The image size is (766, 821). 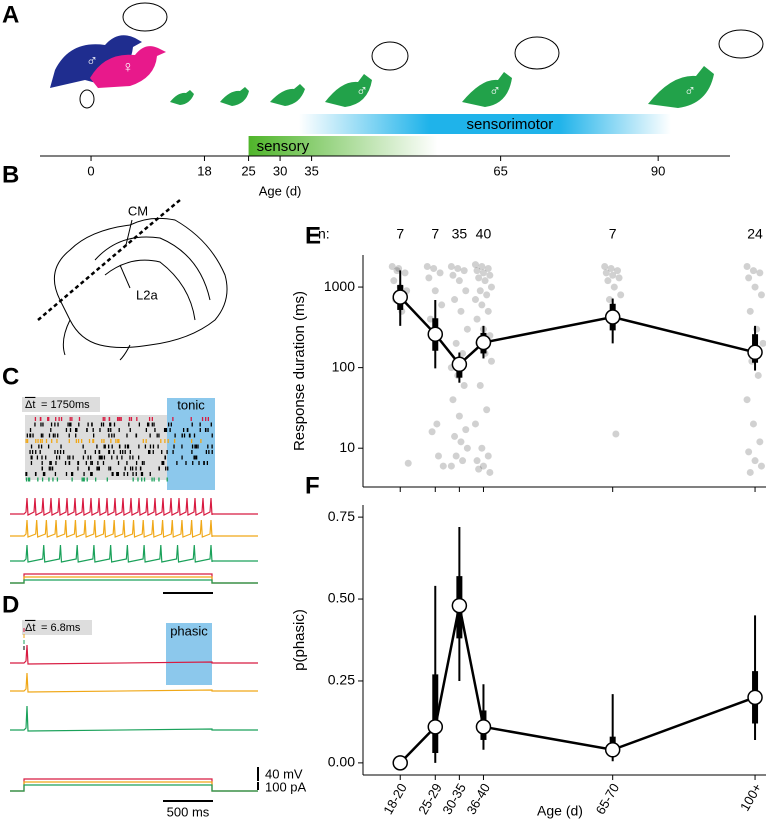 I want to click on y-tick-label: 0.25, so click(x=341, y=680).